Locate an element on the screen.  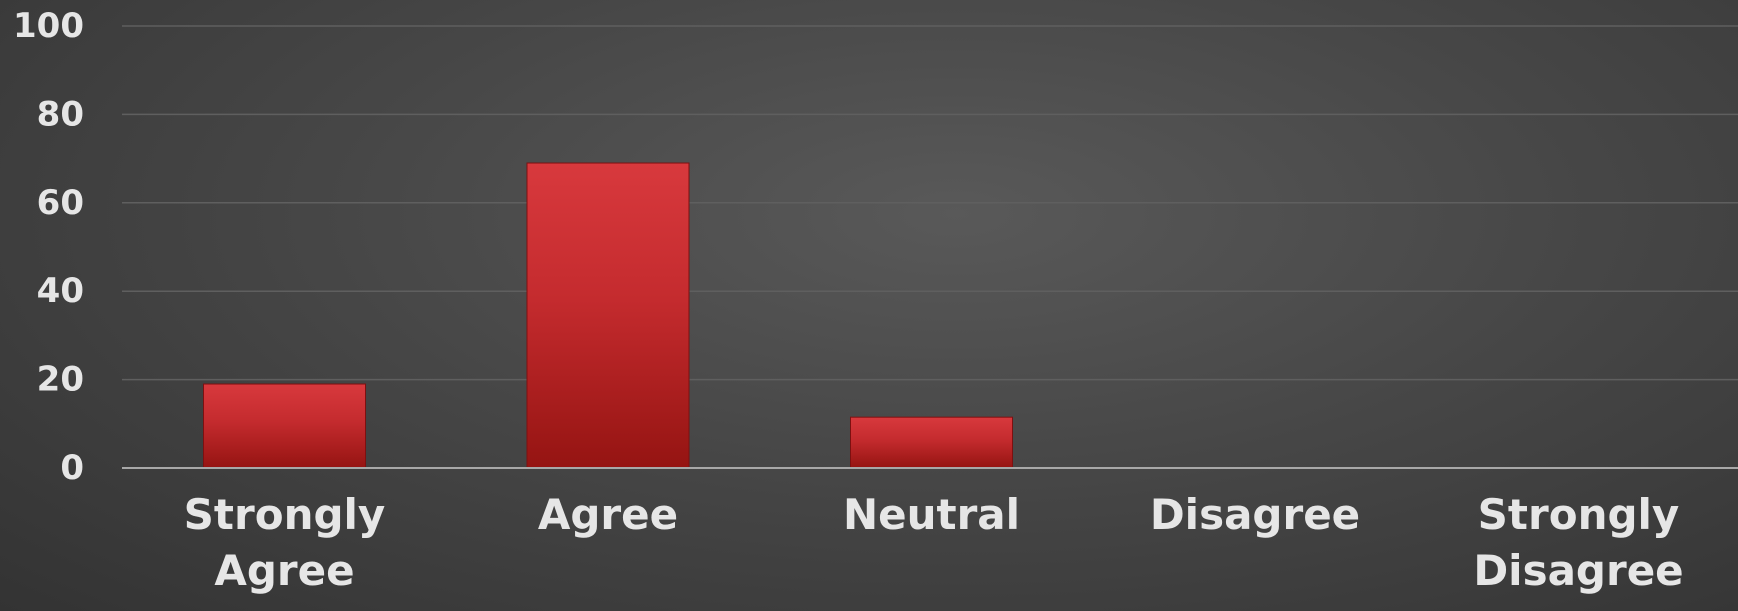
y-tick-label: 60 is located at coordinates (60, 203).